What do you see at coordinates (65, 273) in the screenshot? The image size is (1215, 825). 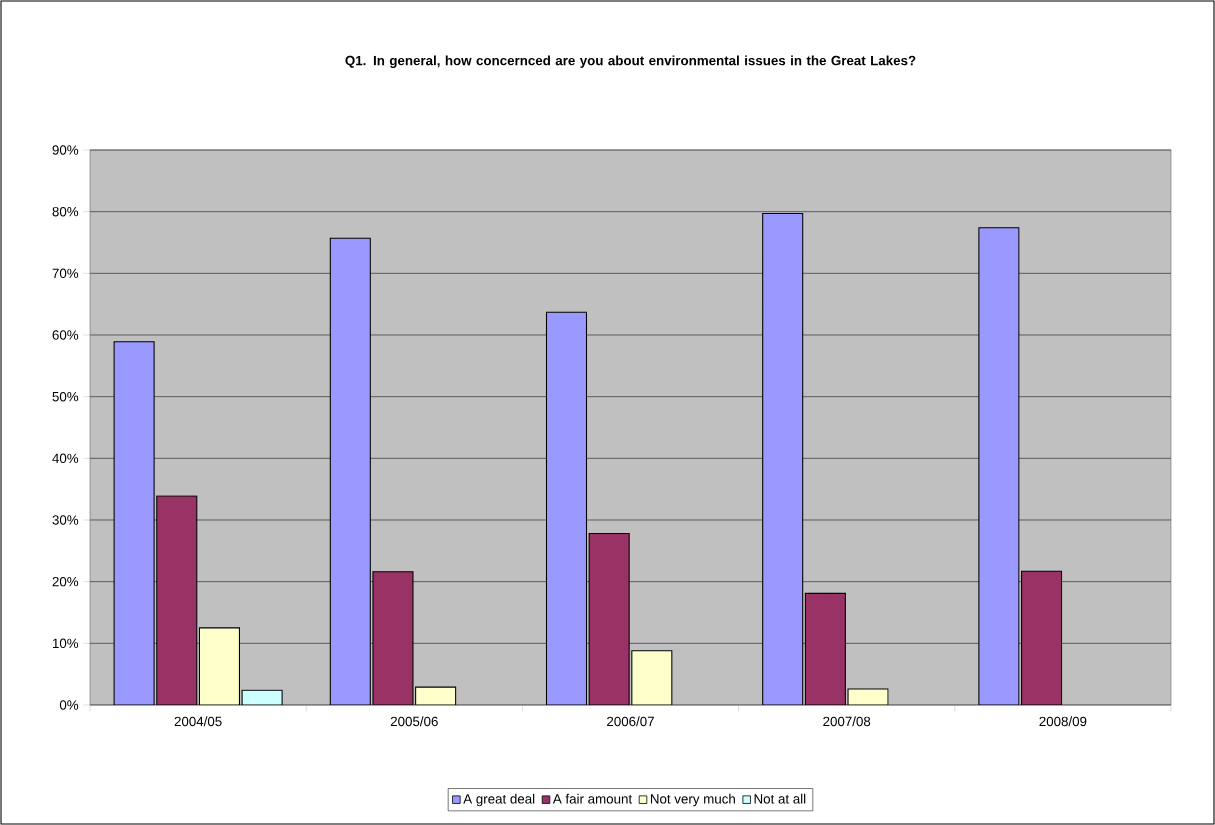 I see `y-tick-label: 70%` at bounding box center [65, 273].